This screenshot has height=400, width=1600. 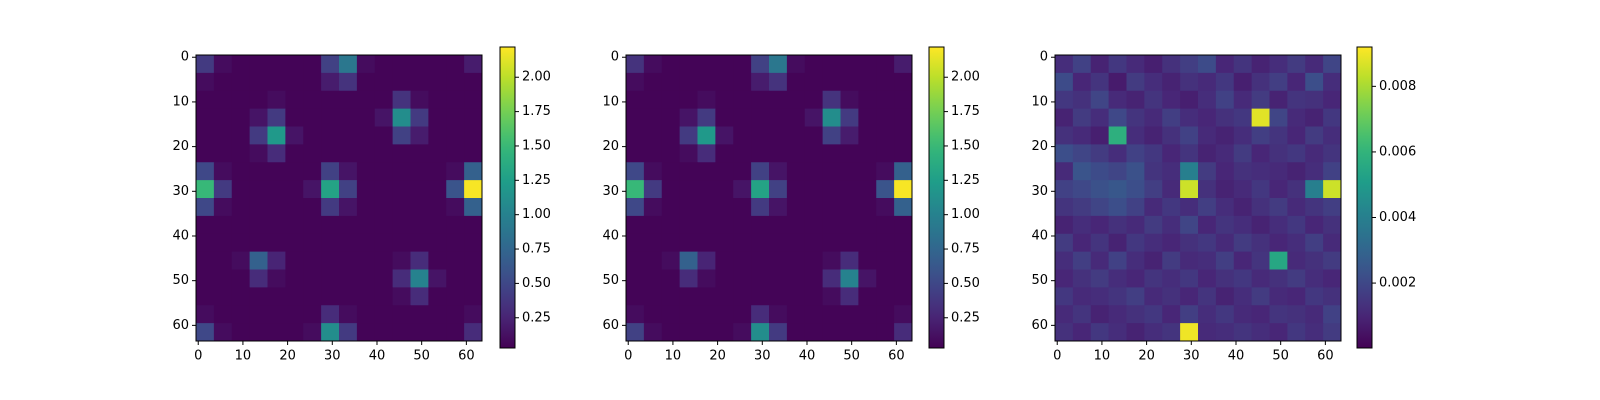 I want to click on colorbar-tick-label: 1.75, so click(x=965, y=111).